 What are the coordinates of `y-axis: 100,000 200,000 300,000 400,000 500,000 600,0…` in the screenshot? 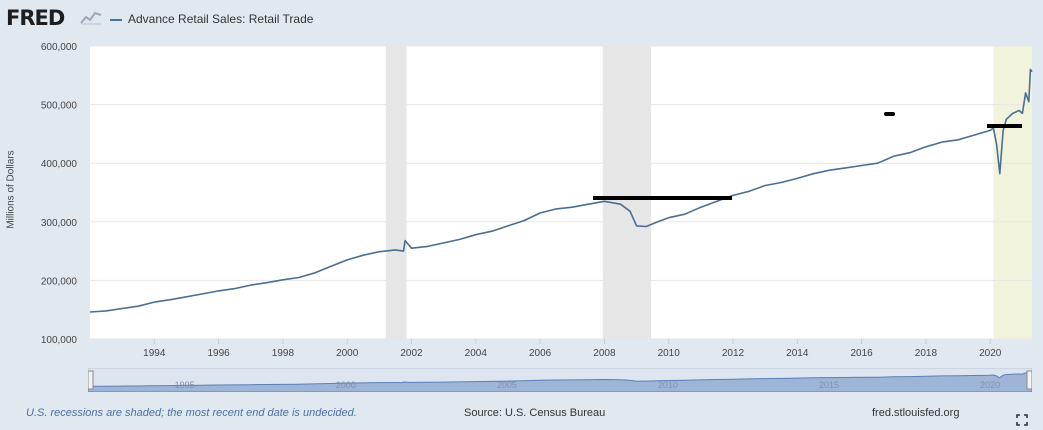 It's located at (59, 194).